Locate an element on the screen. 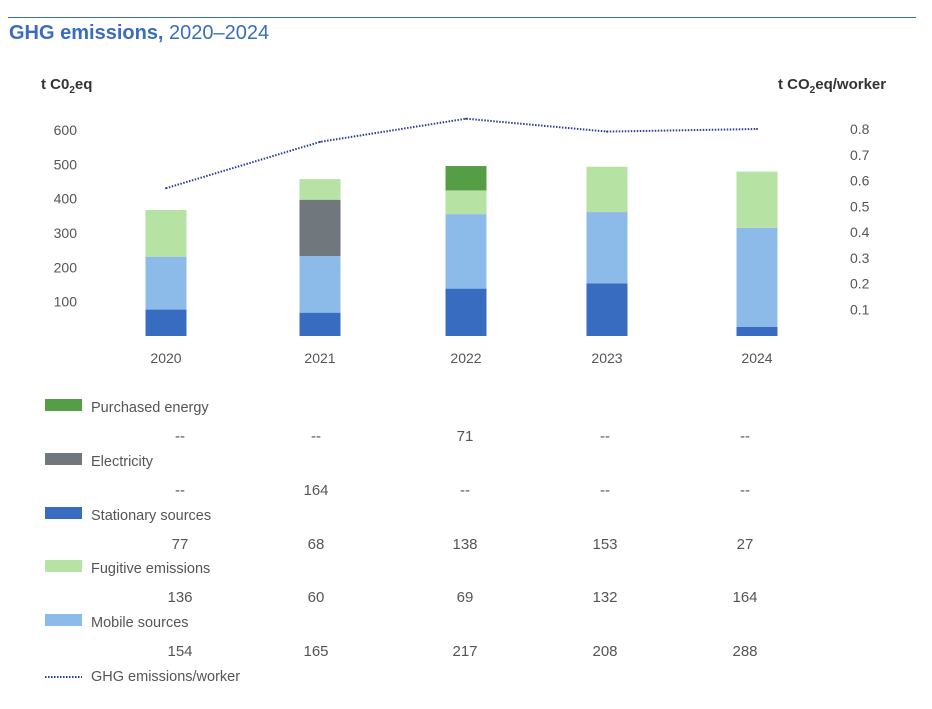 Image resolution: width=932 pixels, height=709 pixels. value-label: 138 is located at coordinates (464, 544).